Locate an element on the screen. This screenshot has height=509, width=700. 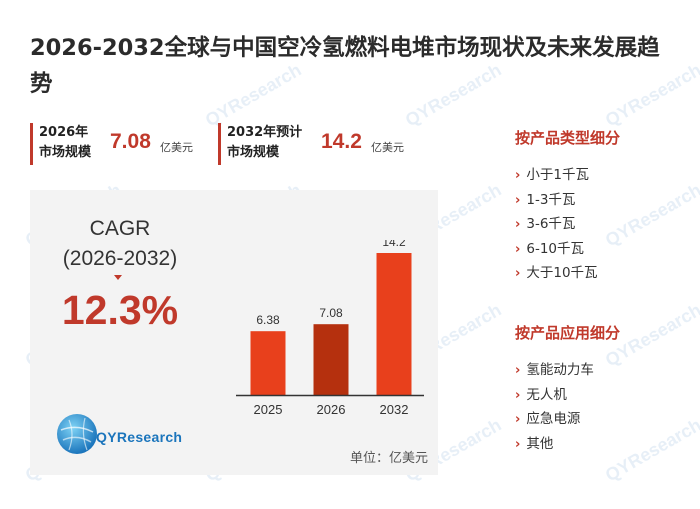
product-type-heading: 按产品类型细分 is located at coordinates (568, 138).